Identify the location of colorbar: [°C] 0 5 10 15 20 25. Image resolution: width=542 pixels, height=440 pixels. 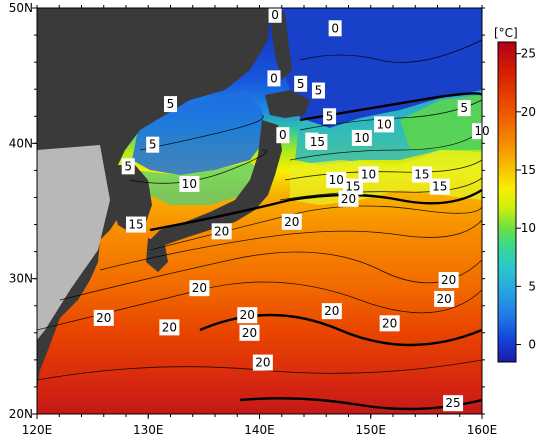
(515, 194).